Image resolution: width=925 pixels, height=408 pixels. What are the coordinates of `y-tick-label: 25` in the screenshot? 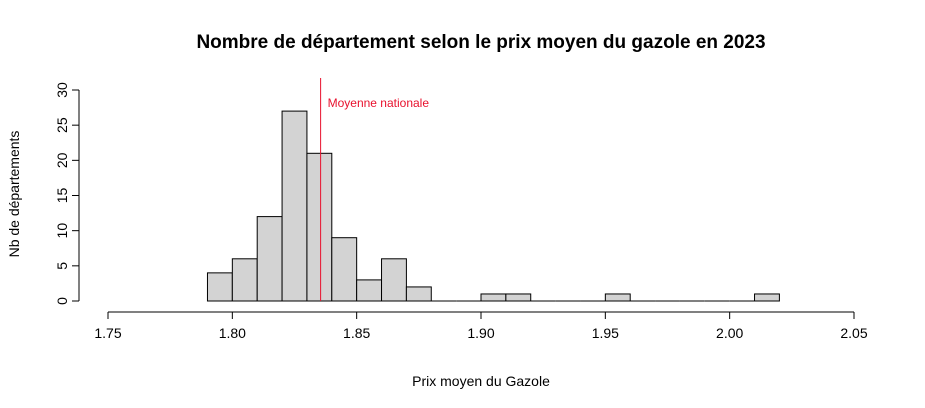 It's located at (62, 125).